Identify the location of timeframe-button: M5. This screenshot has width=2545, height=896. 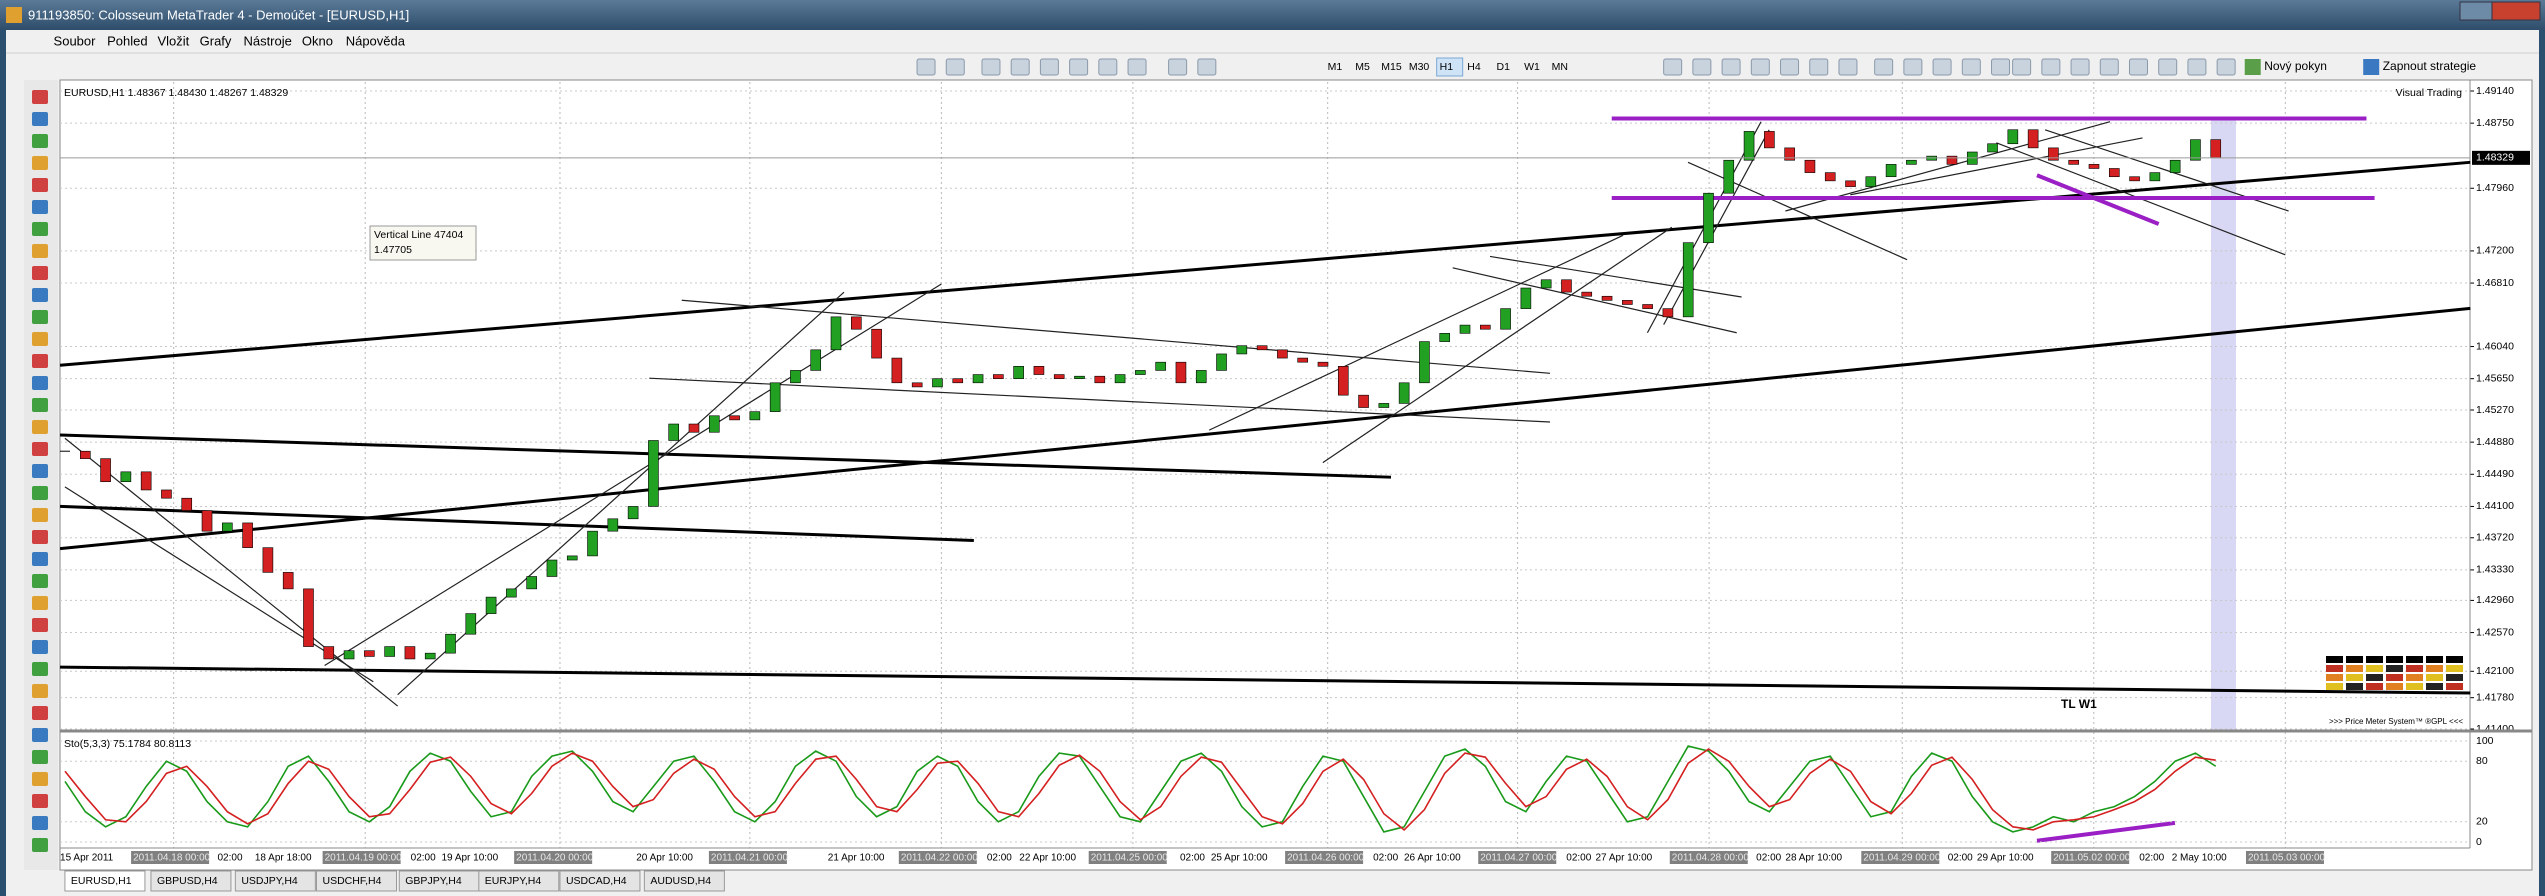
(1362, 67).